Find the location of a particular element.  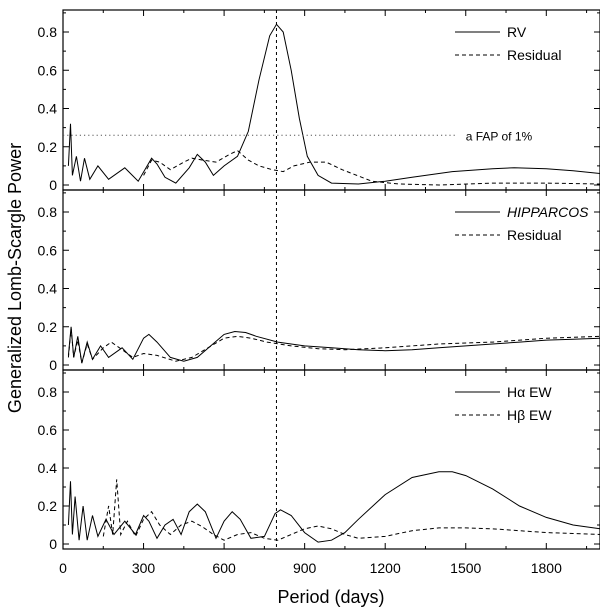

legend-label: Hα EW is located at coordinates (529, 392).